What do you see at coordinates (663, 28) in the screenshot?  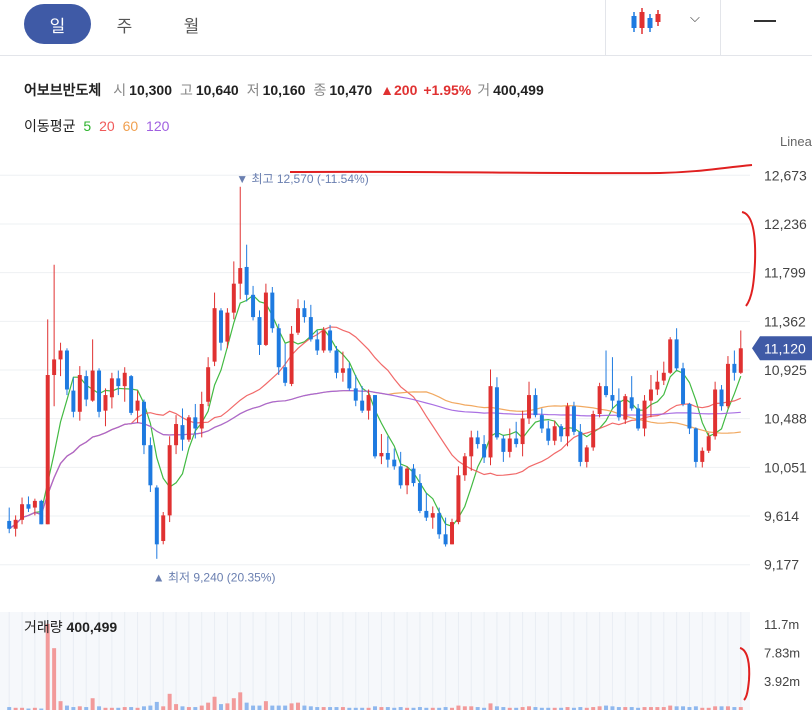 I see `chart-type-selector: ⌵` at bounding box center [663, 28].